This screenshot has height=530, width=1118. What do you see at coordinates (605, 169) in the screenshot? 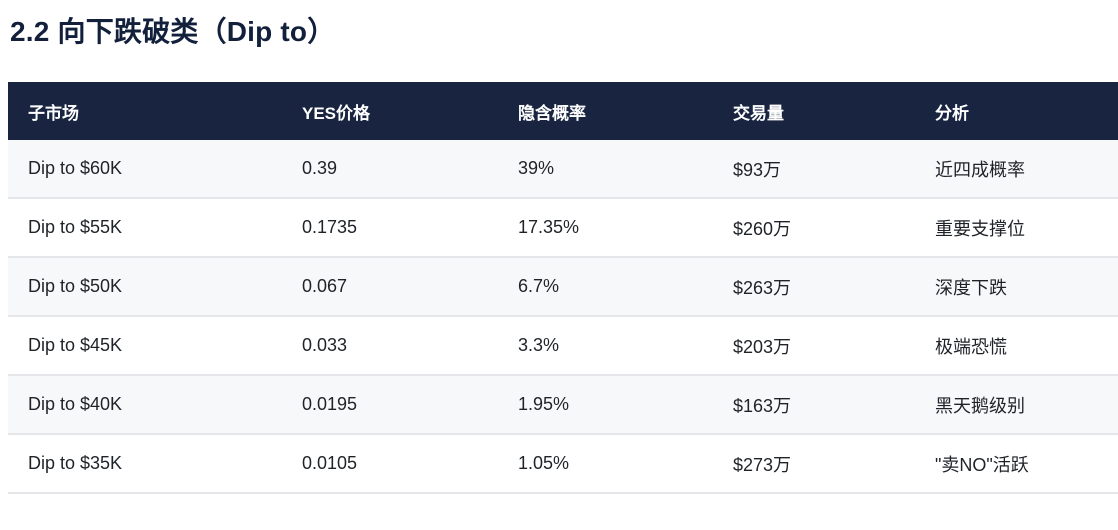
I see `table-cell: 39%` at bounding box center [605, 169].